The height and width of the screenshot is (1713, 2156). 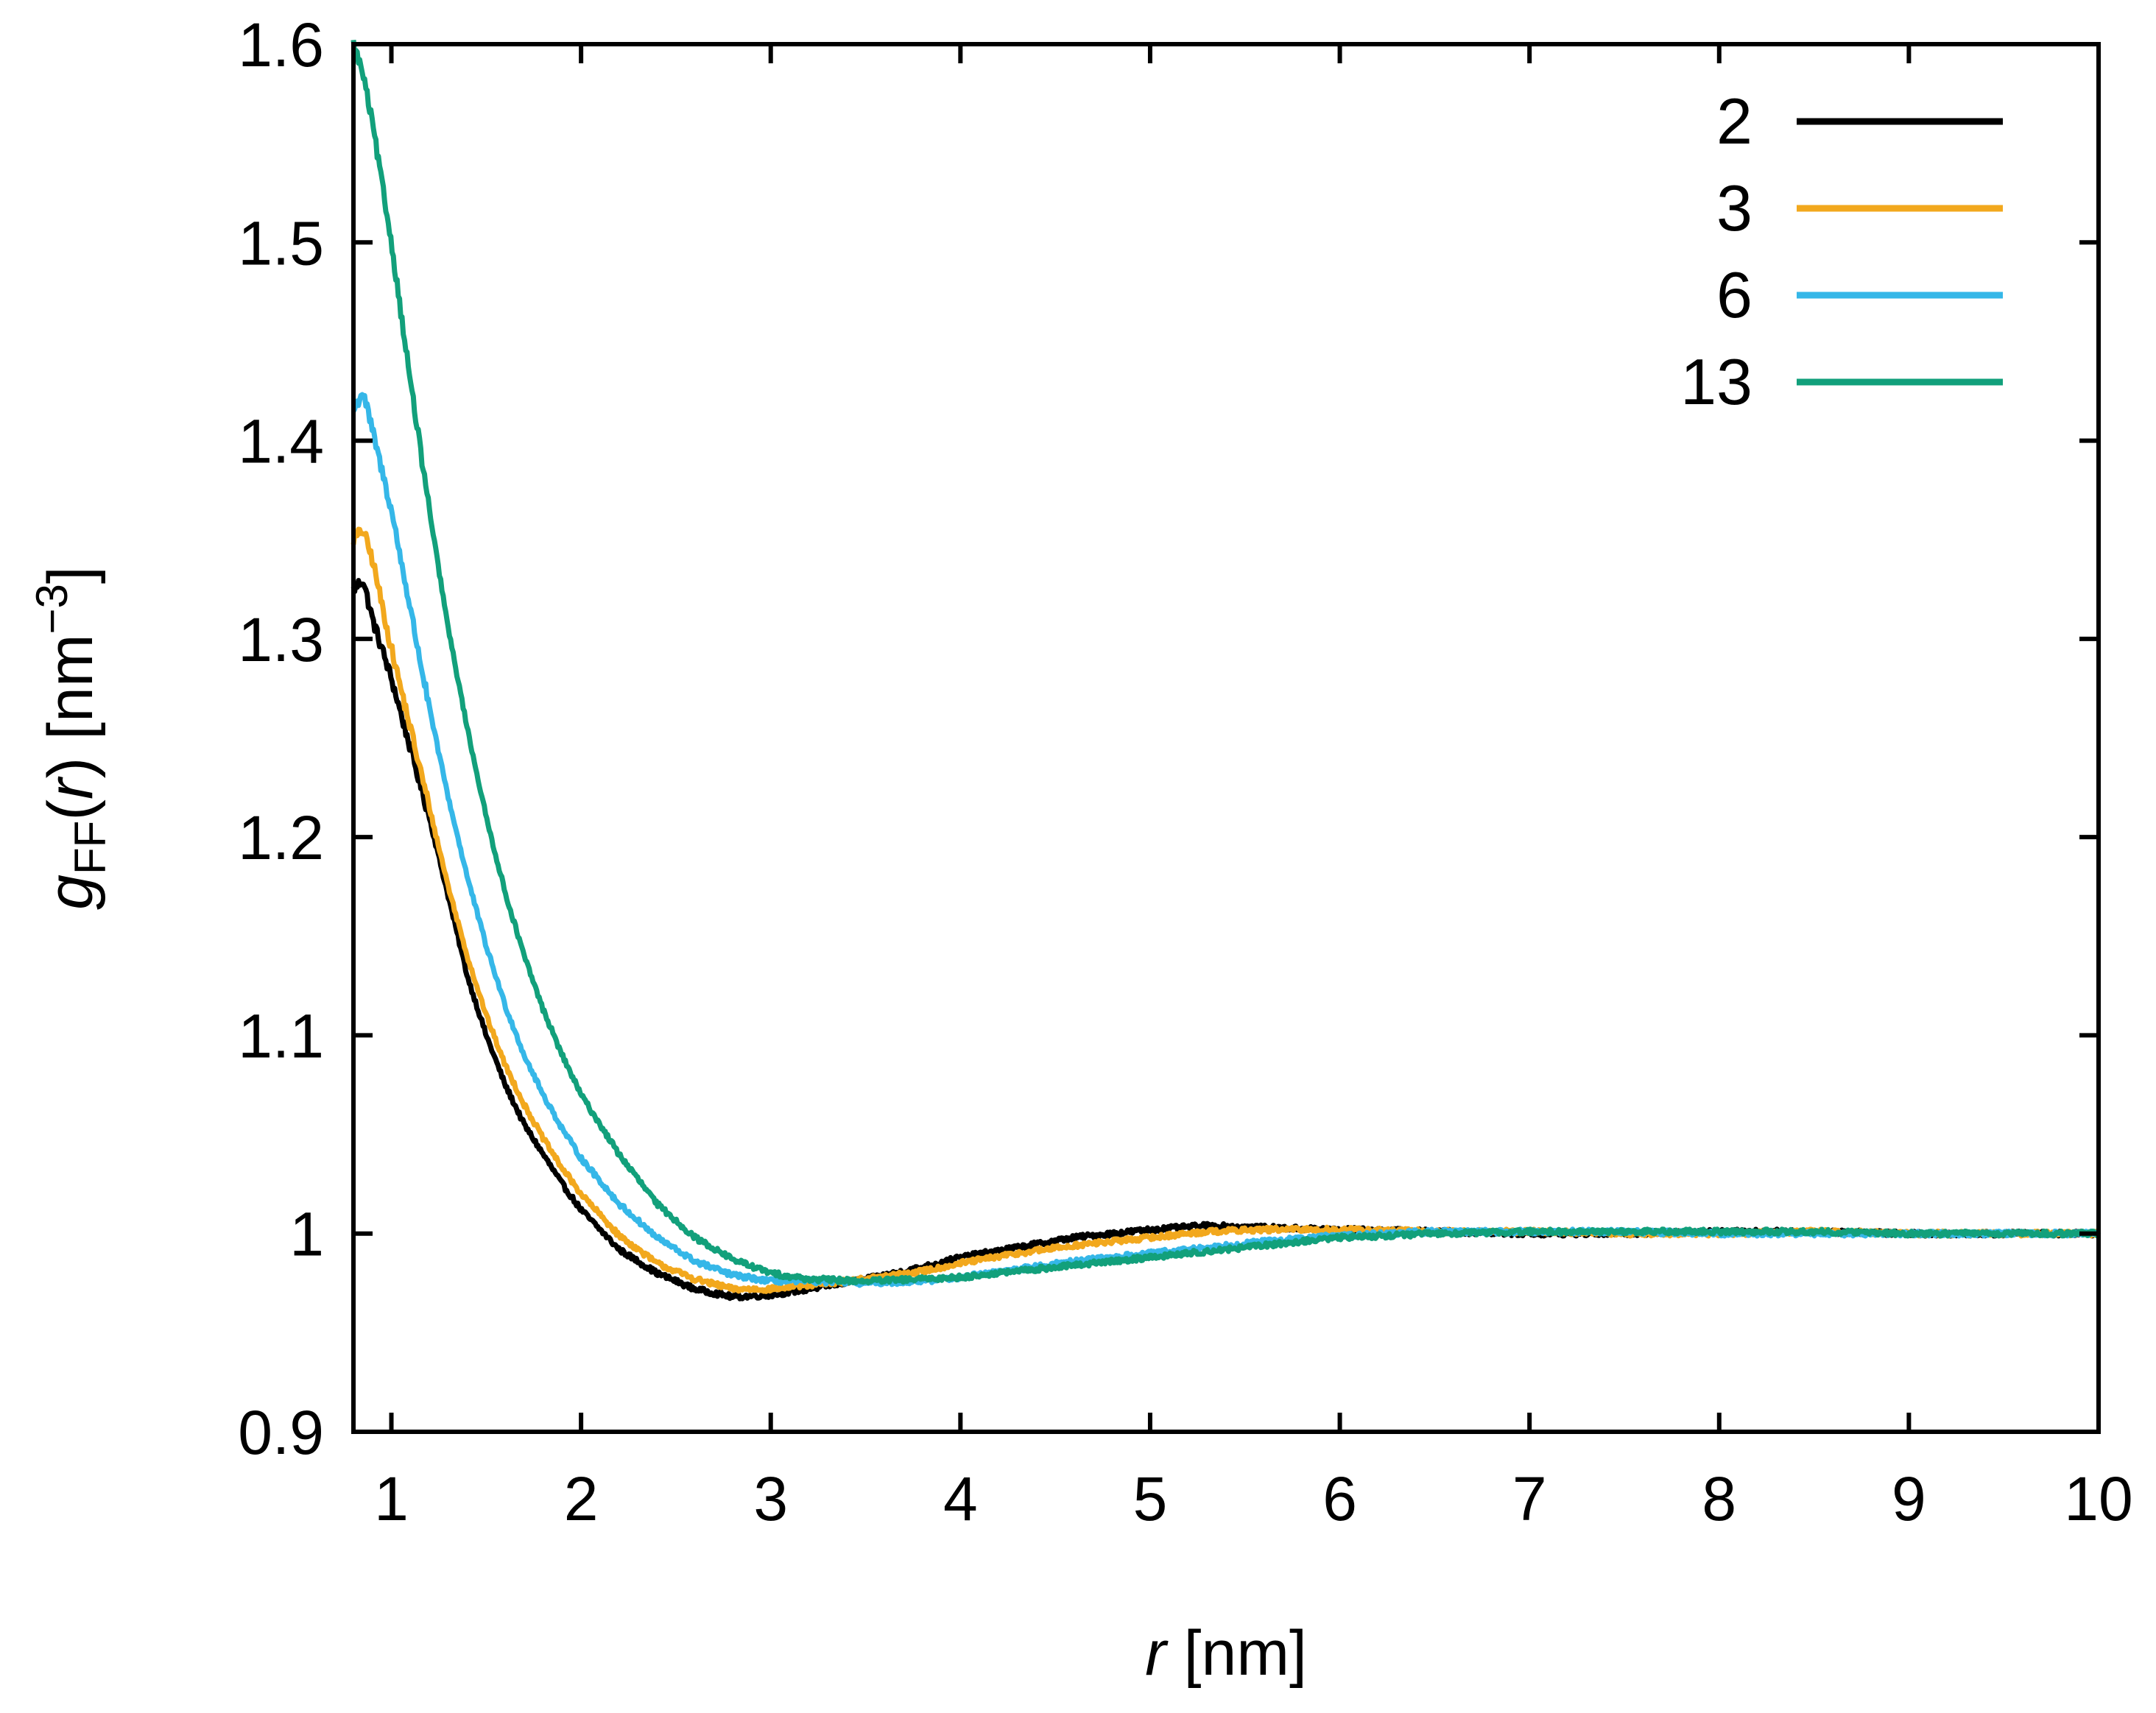 I want to click on x-axis-title: r [nm], so click(x=1226, y=1653).